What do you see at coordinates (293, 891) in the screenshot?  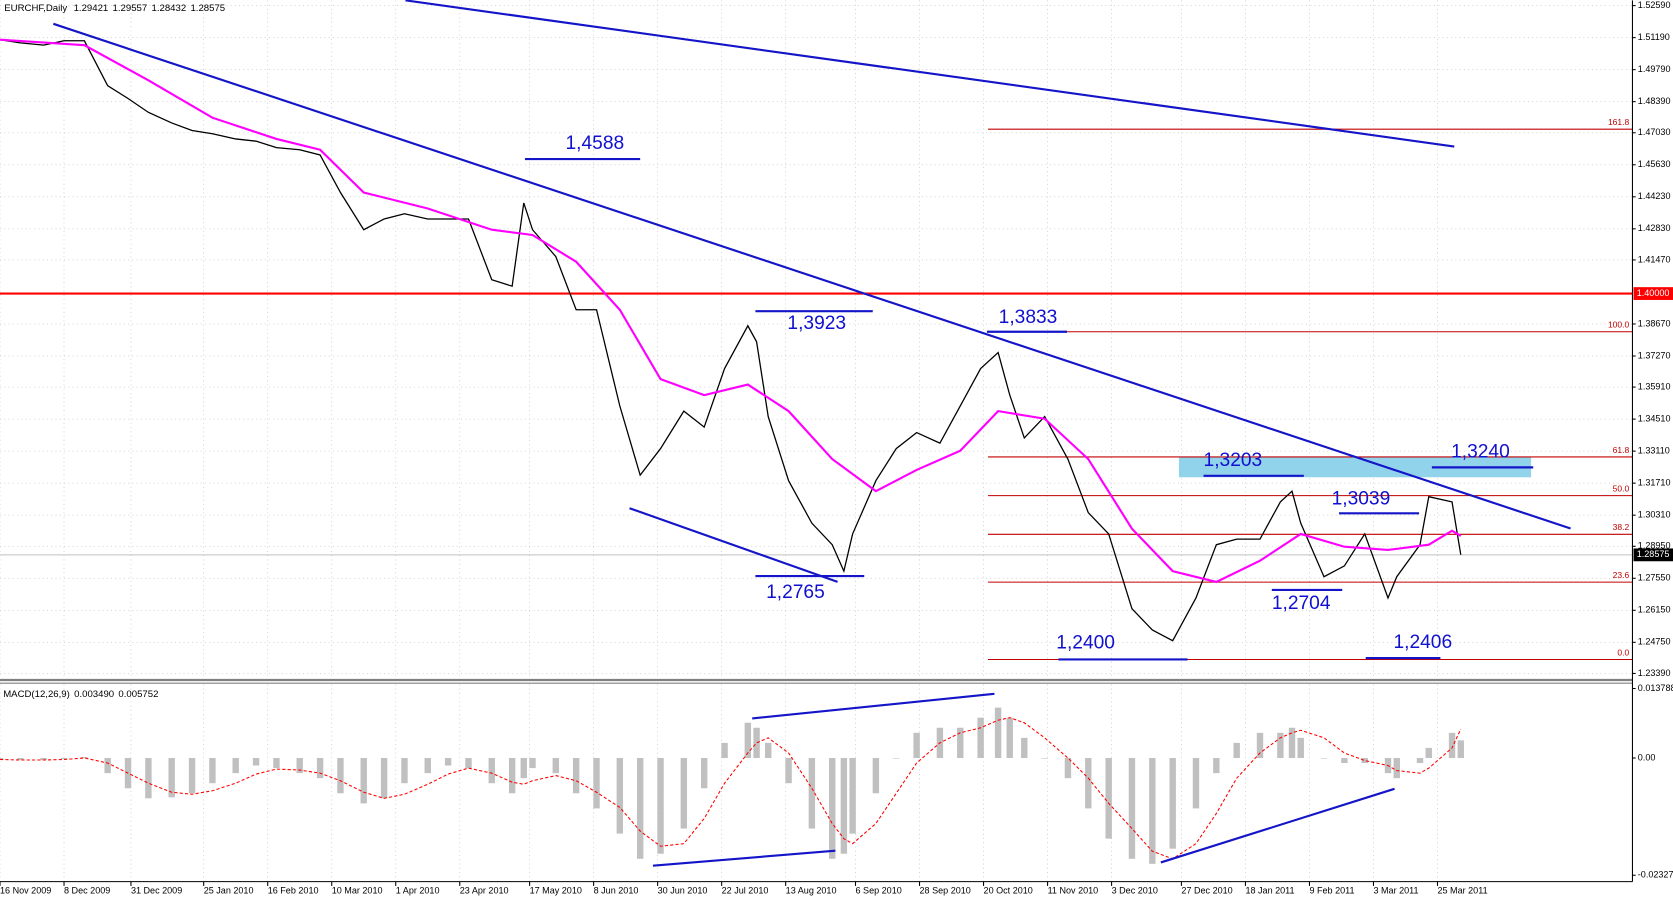 I see `x-tick-label: 16 Feb 2010` at bounding box center [293, 891].